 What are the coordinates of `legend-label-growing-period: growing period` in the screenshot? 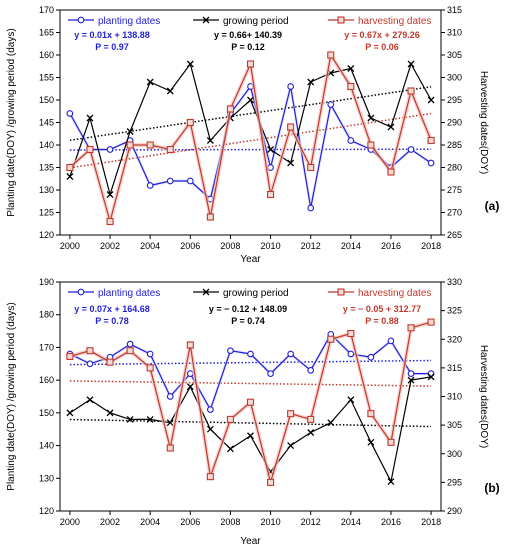 It's located at (256, 21).